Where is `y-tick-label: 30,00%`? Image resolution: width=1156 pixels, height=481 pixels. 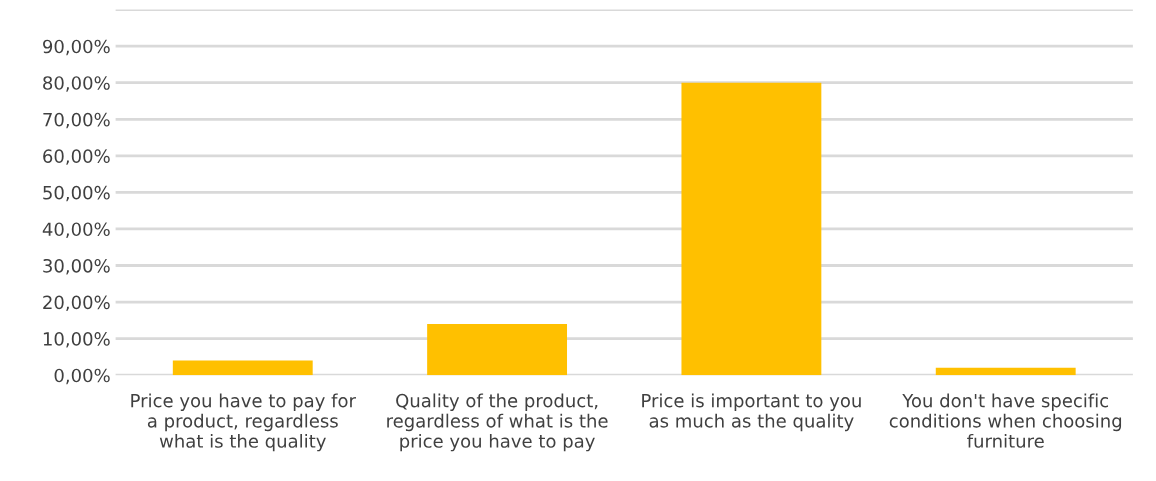 y-tick-label: 30,00% is located at coordinates (76, 266).